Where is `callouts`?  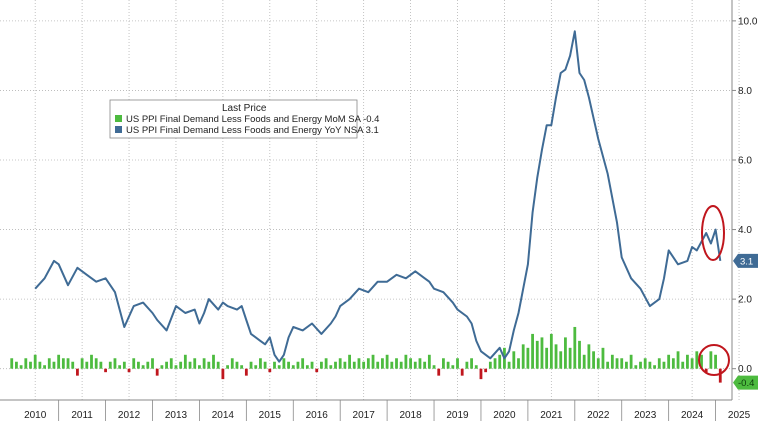
callouts is located at coordinates (714, 290).